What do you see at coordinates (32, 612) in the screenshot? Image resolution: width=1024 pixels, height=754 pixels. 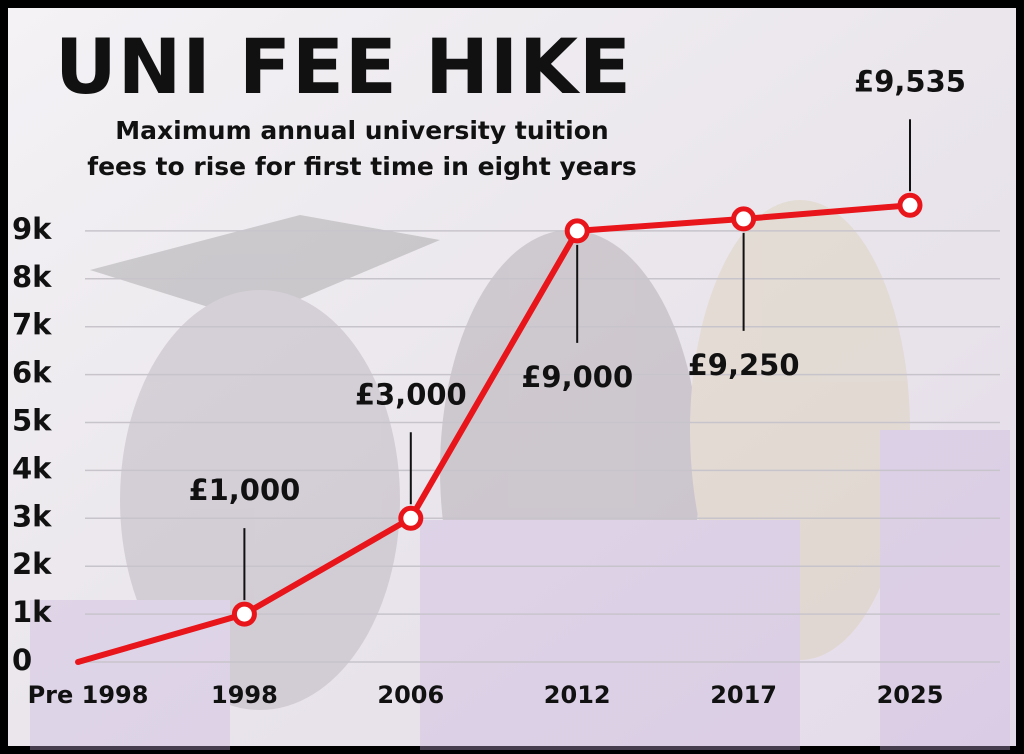 I see `y-tick-label: 1k` at bounding box center [32, 612].